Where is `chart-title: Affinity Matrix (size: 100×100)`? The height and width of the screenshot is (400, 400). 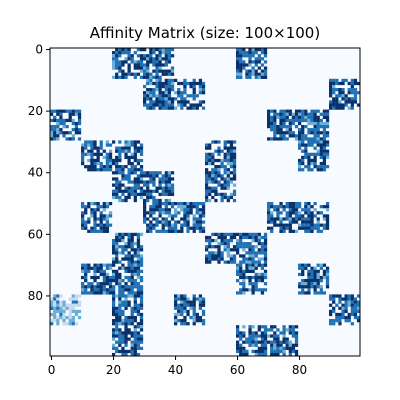 chart-title: Affinity Matrix (size: 100×100) is located at coordinates (205, 33).